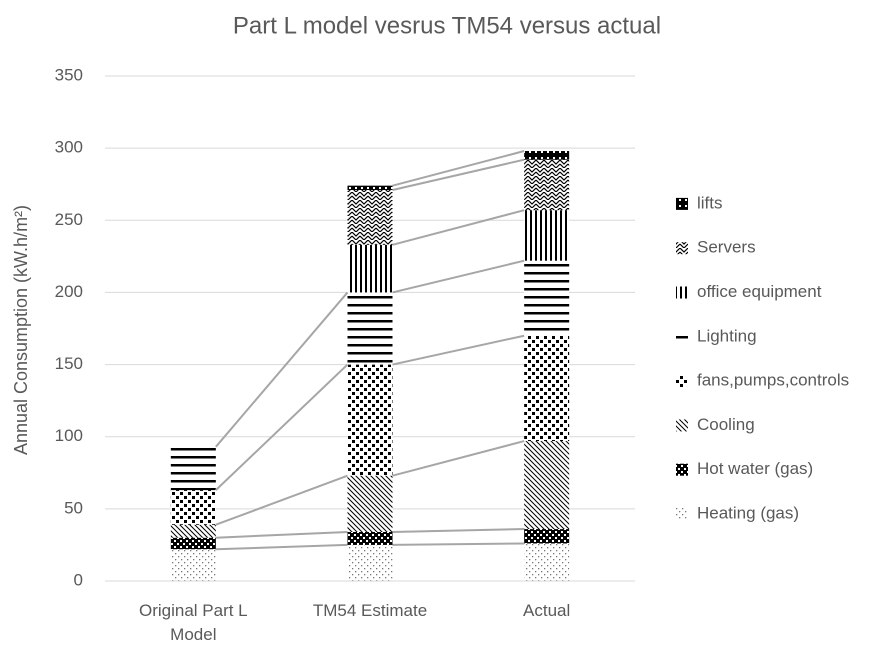  I want to click on x-tick-label: TM54 Estimate, so click(370, 610).